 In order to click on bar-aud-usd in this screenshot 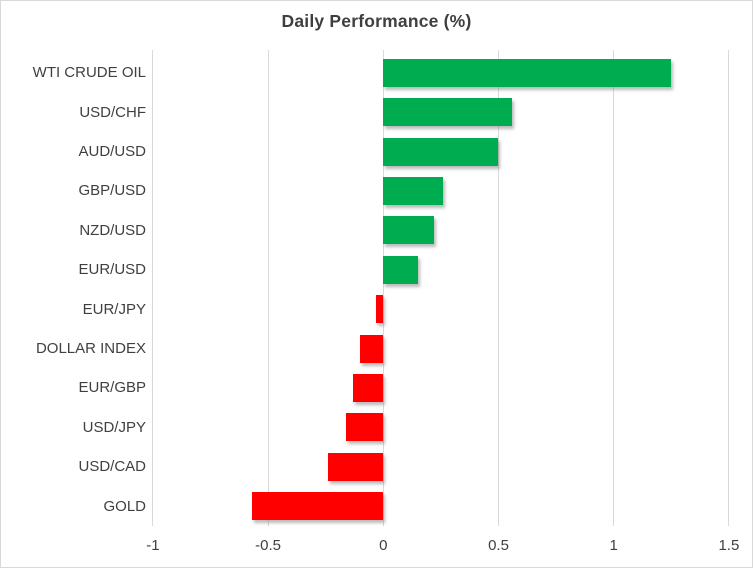, I will do `click(441, 151)`.